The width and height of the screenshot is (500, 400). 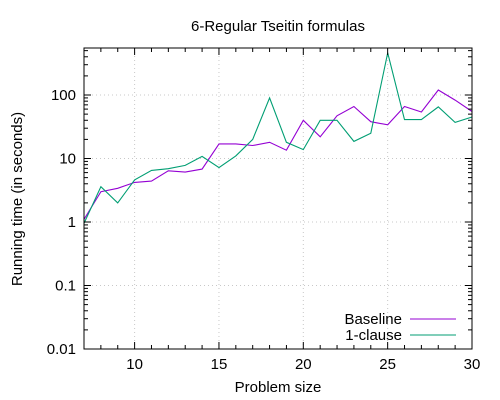 I want to click on y-tick-label: 1, so click(x=72, y=222).